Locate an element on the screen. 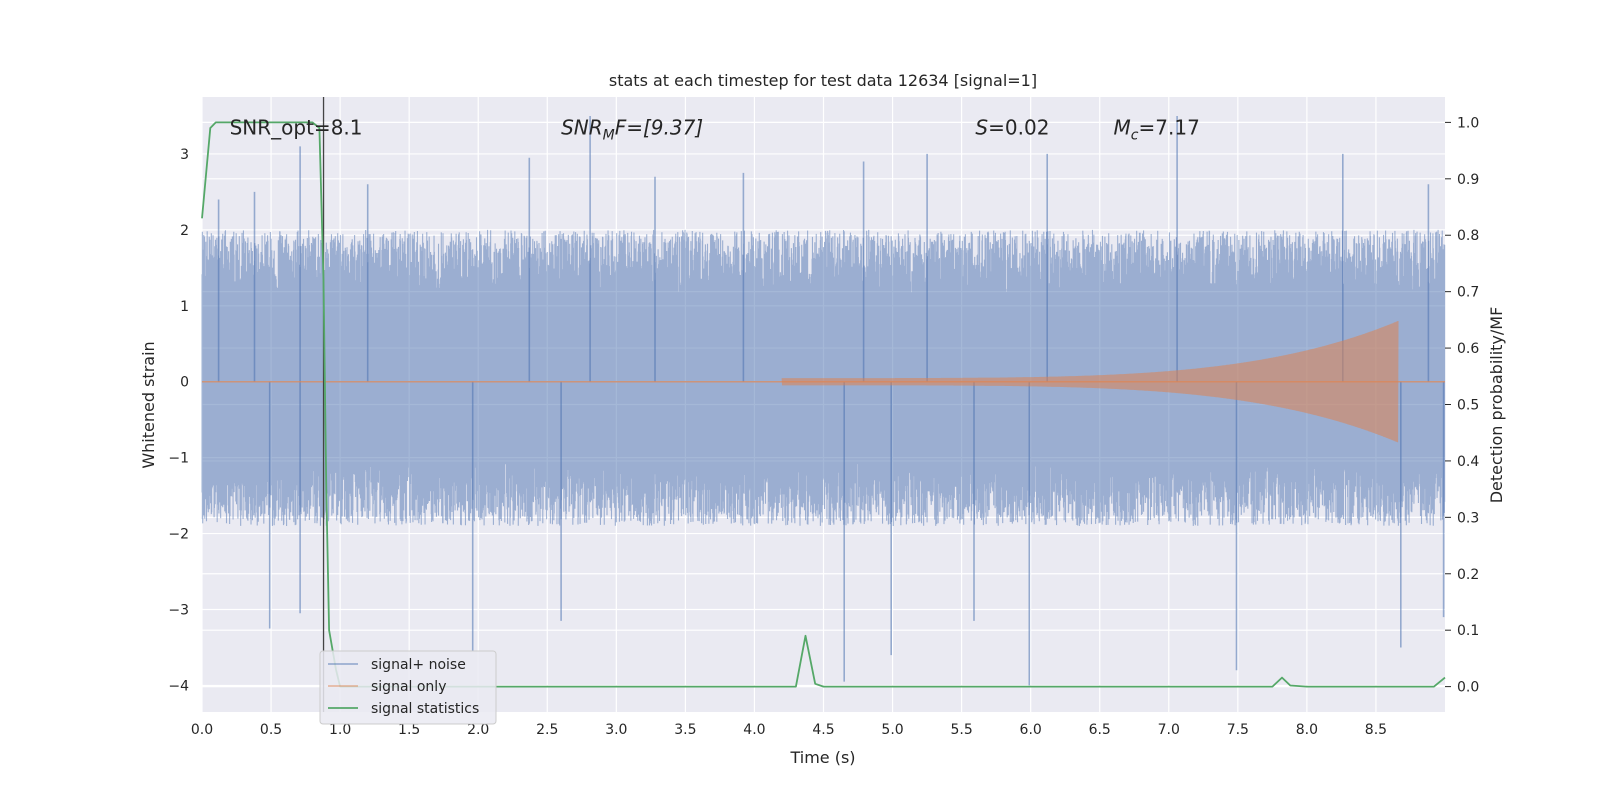 The height and width of the screenshot is (800, 1600). y-right-tick-label: 0.7 is located at coordinates (1468, 293).